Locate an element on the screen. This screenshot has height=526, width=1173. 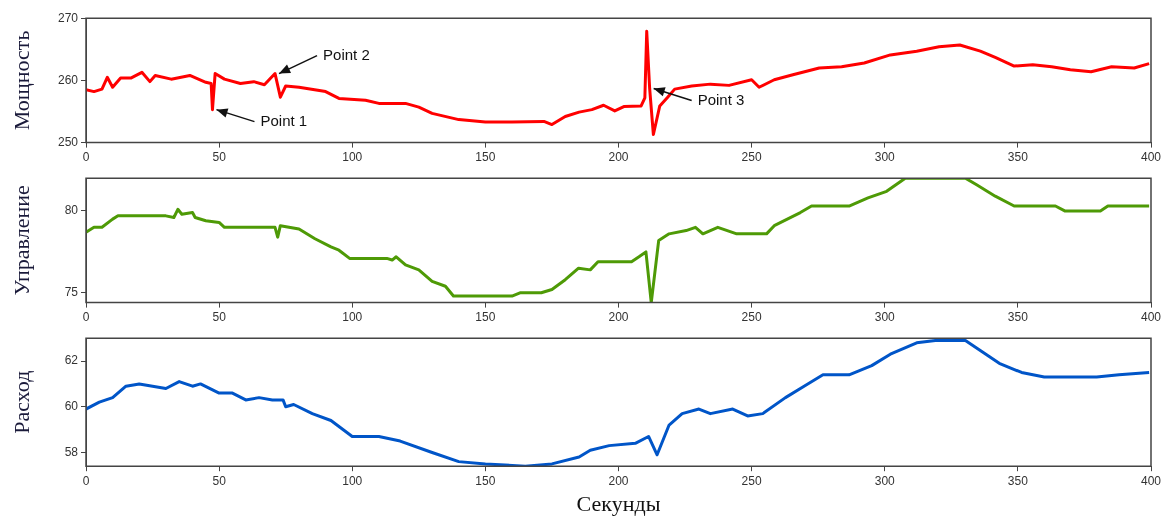
y-tick-label: 260 is located at coordinates (68, 79).